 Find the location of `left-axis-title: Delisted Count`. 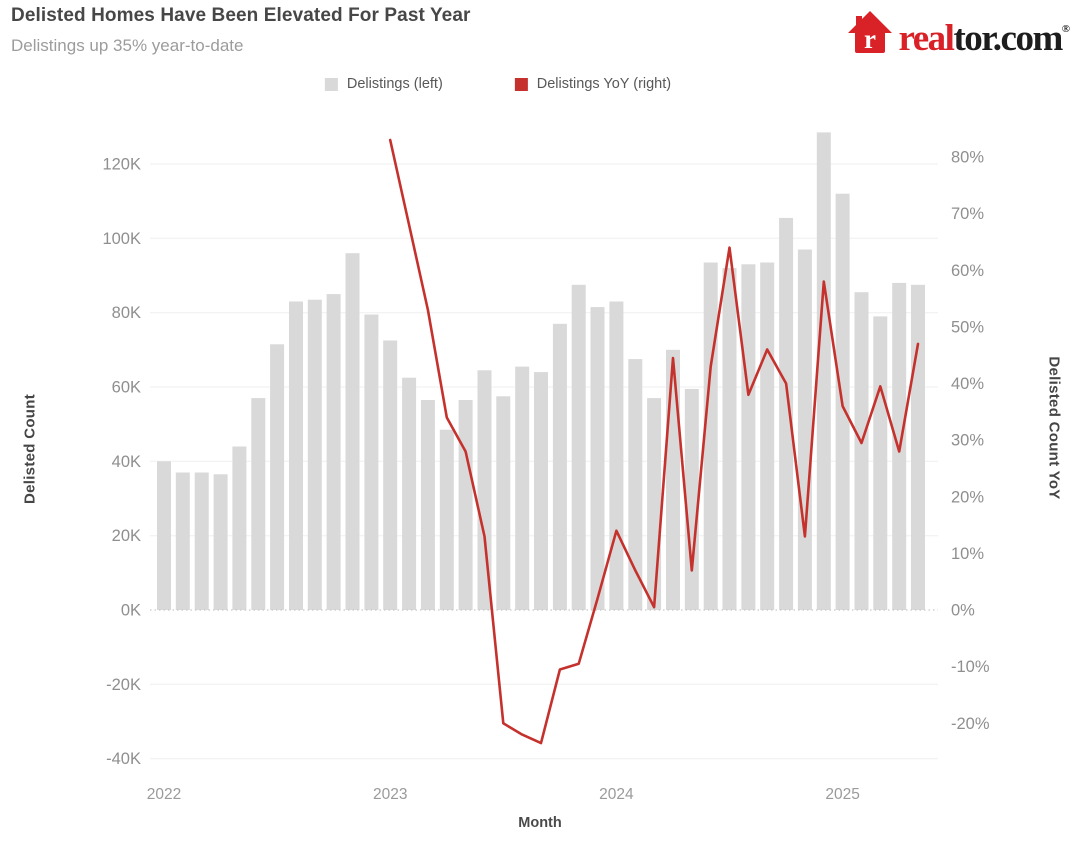

left-axis-title: Delisted Count is located at coordinates (30, 449).